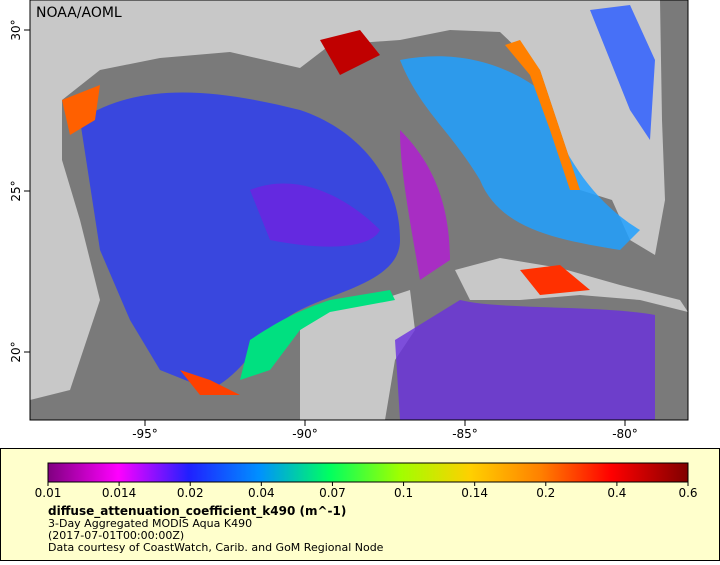 The width and height of the screenshot is (720, 565). I want to click on colorbar-tick-label: 0.02, so click(190, 493).